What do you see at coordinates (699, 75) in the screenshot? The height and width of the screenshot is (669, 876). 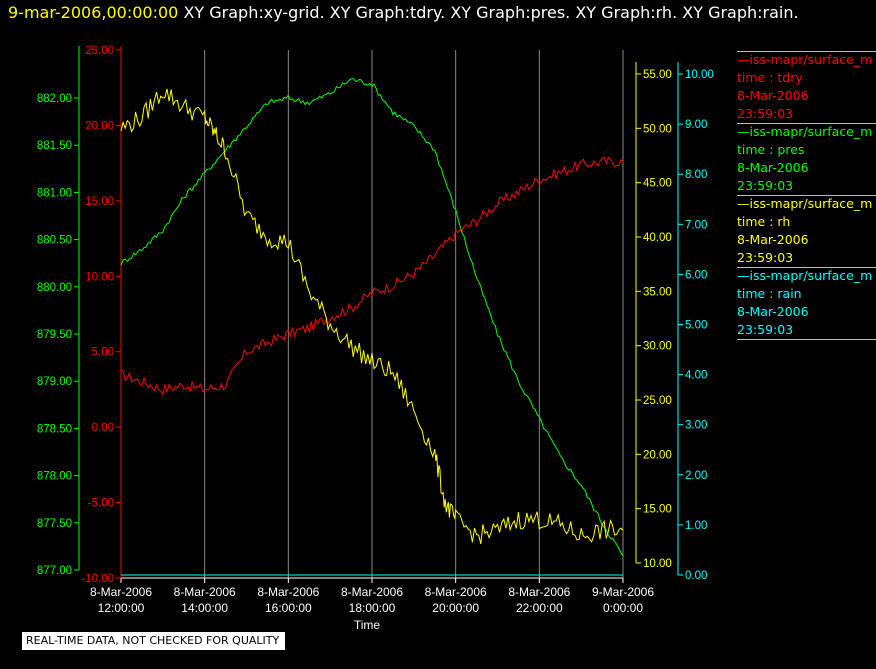 I see `y-tick-label-rain: 10.00` at bounding box center [699, 75].